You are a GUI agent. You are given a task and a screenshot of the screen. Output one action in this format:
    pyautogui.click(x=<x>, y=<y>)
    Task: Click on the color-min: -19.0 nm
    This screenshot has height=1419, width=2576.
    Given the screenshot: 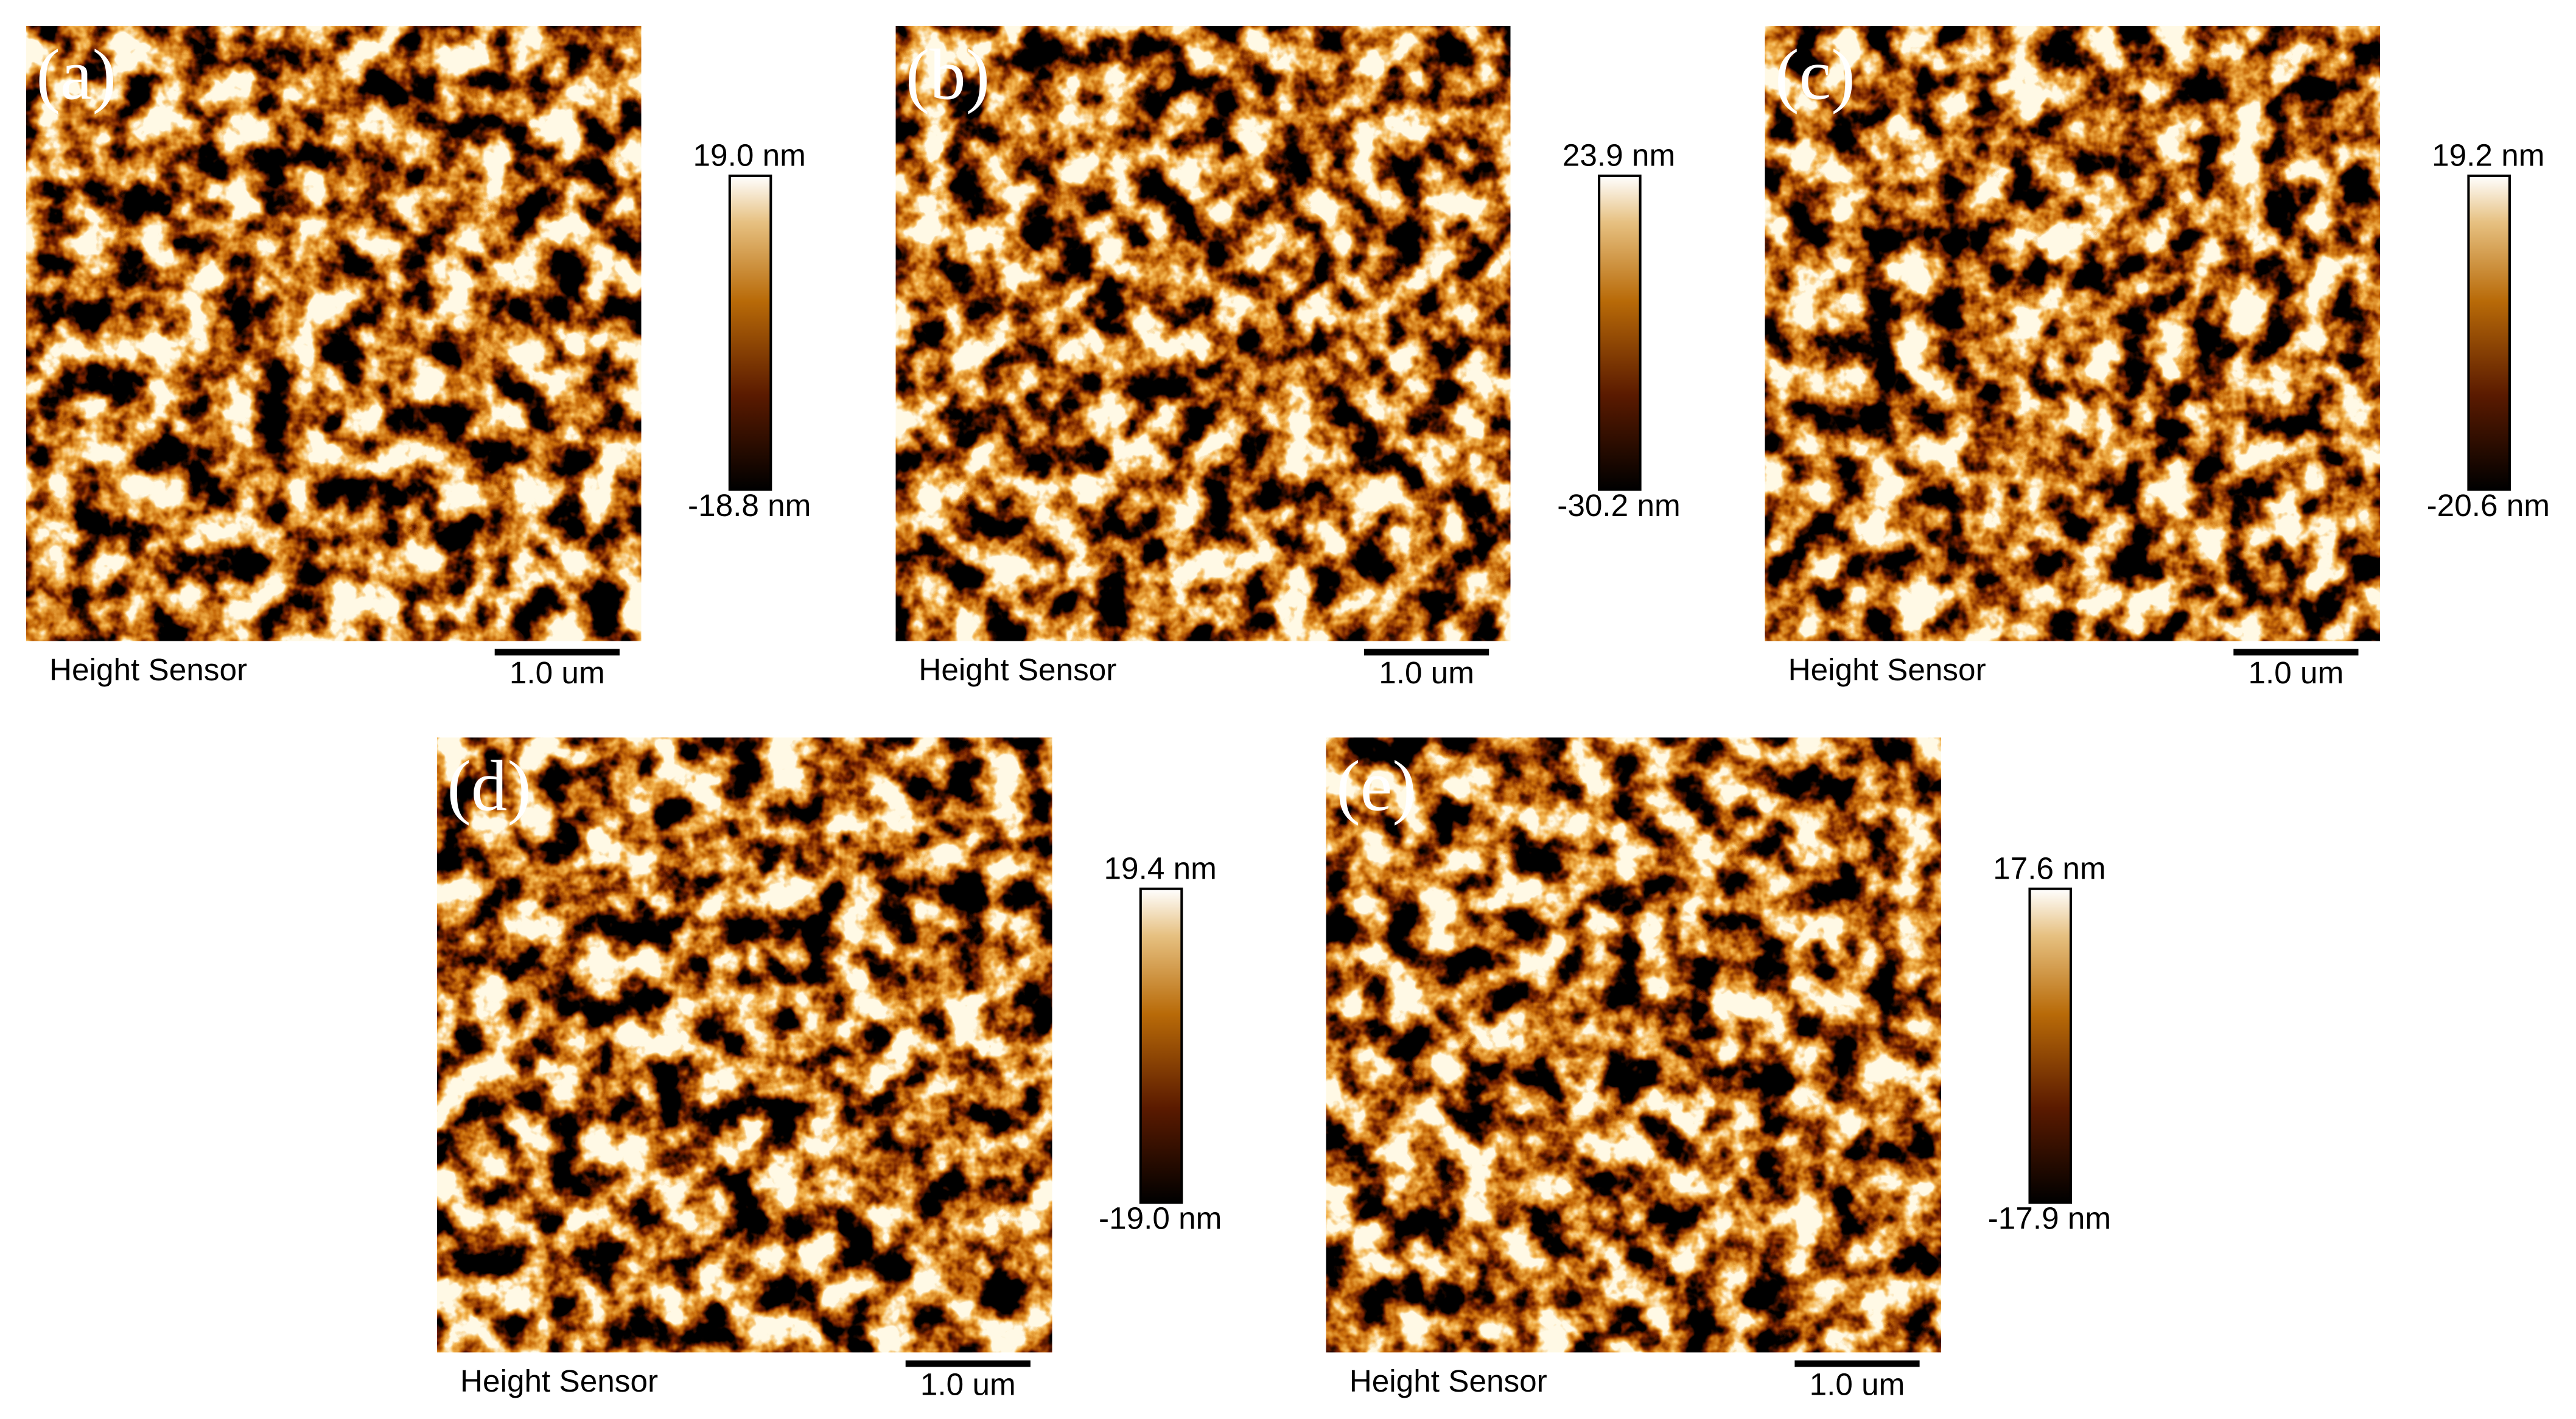 What is the action you would take?
    pyautogui.click(x=1160, y=1219)
    